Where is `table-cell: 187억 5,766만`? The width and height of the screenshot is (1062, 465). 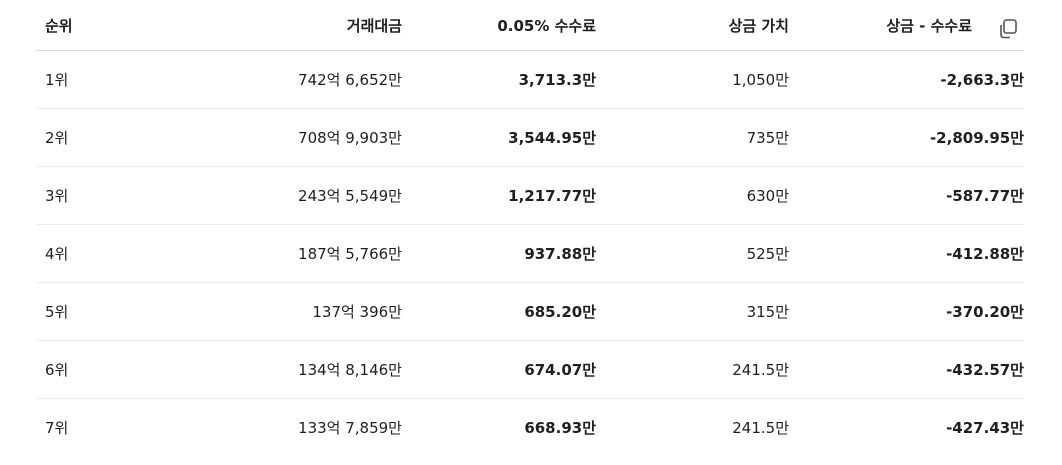
table-cell: 187억 5,766만 is located at coordinates (259, 253).